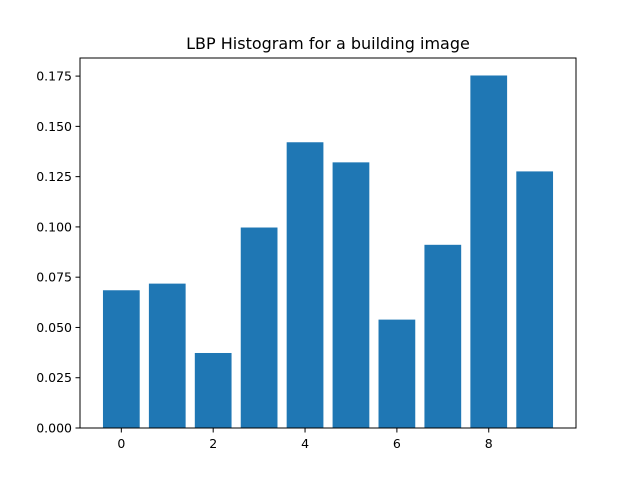  What do you see at coordinates (54, 176) in the screenshot?
I see `y-tick-label: 0.125` at bounding box center [54, 176].